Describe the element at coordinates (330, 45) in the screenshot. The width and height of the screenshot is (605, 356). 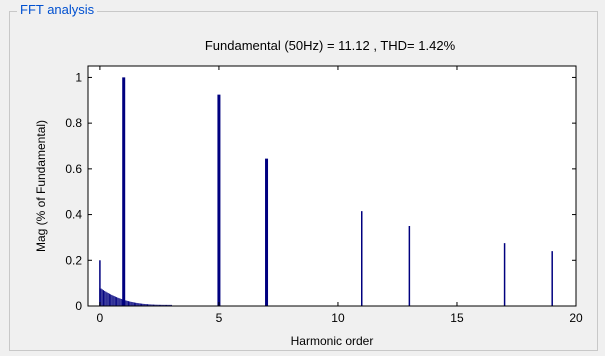
I see `chart-title: Fundamental (50Hz) = 11.12 , THD= 1.42%` at that location.